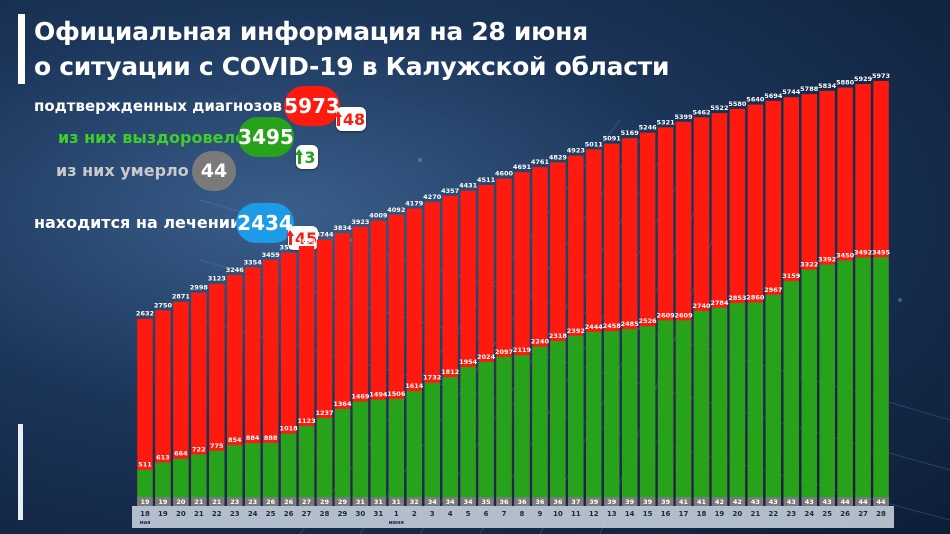  Describe the element at coordinates (648, 514) in the screenshot. I see `x-tick-label: 15` at that location.